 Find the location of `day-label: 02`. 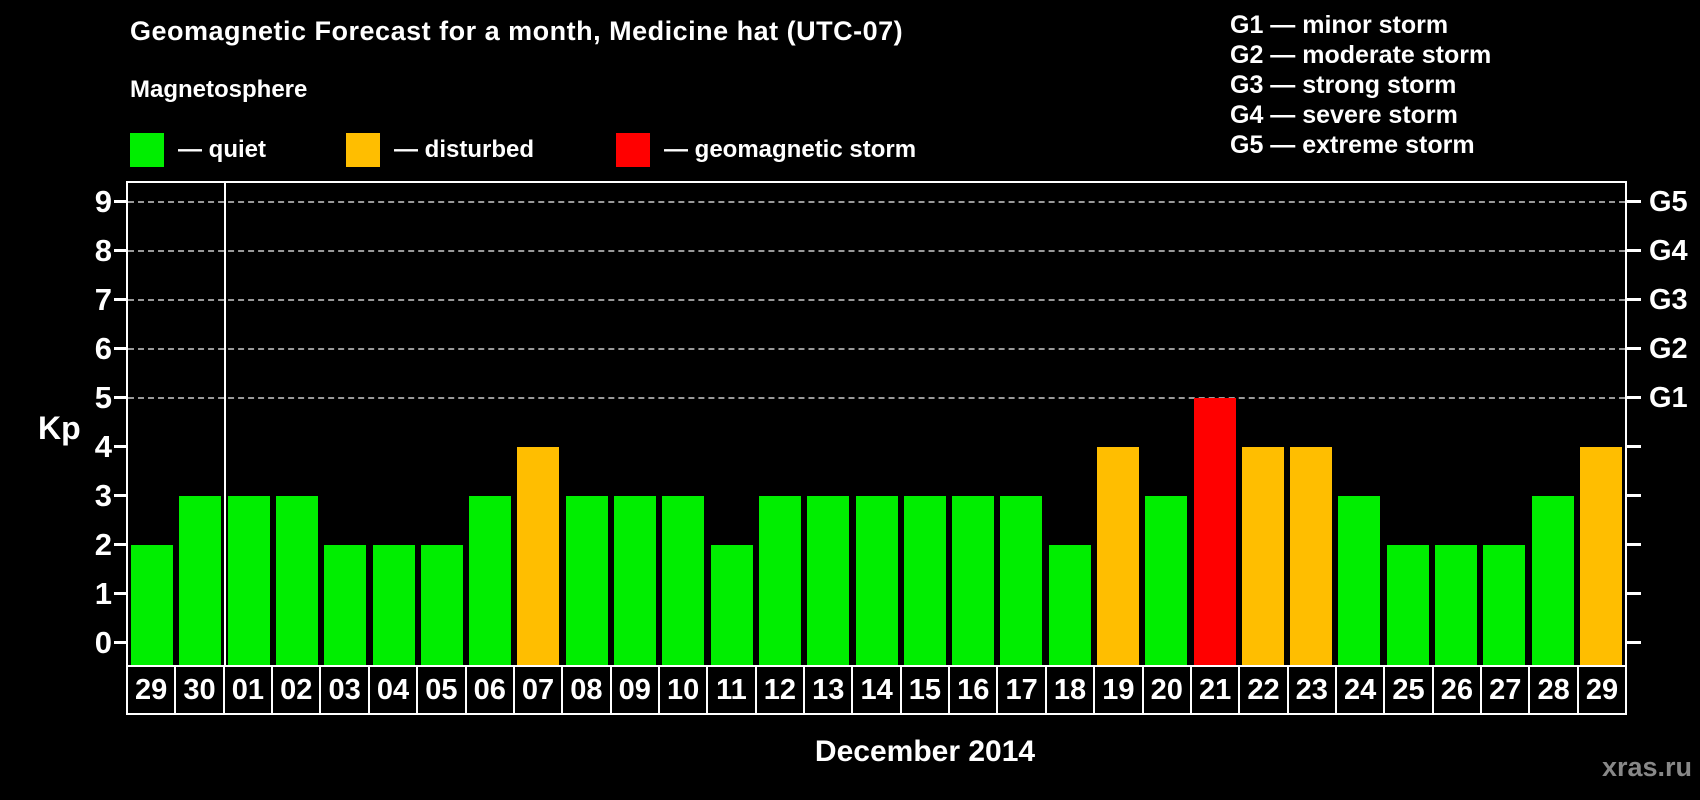

day-label: 02 is located at coordinates (297, 690).